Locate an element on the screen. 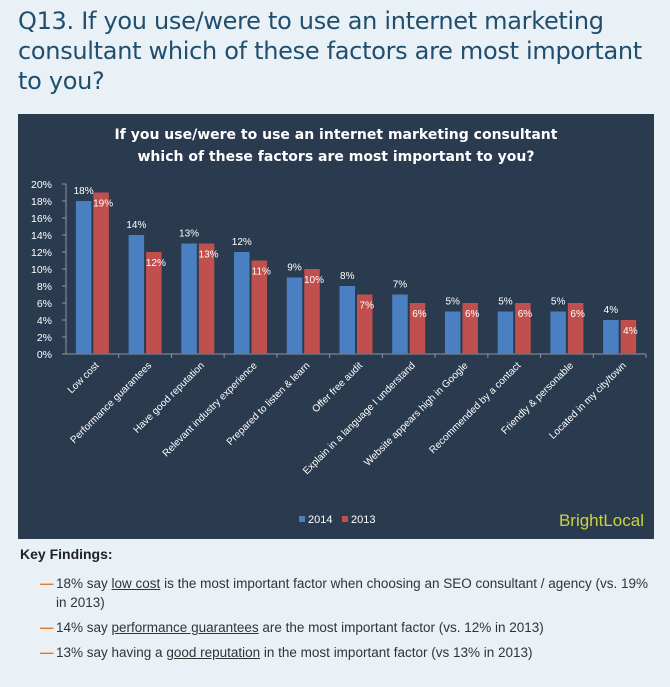  x-tick-label: Offer free audit is located at coordinates (337, 387).